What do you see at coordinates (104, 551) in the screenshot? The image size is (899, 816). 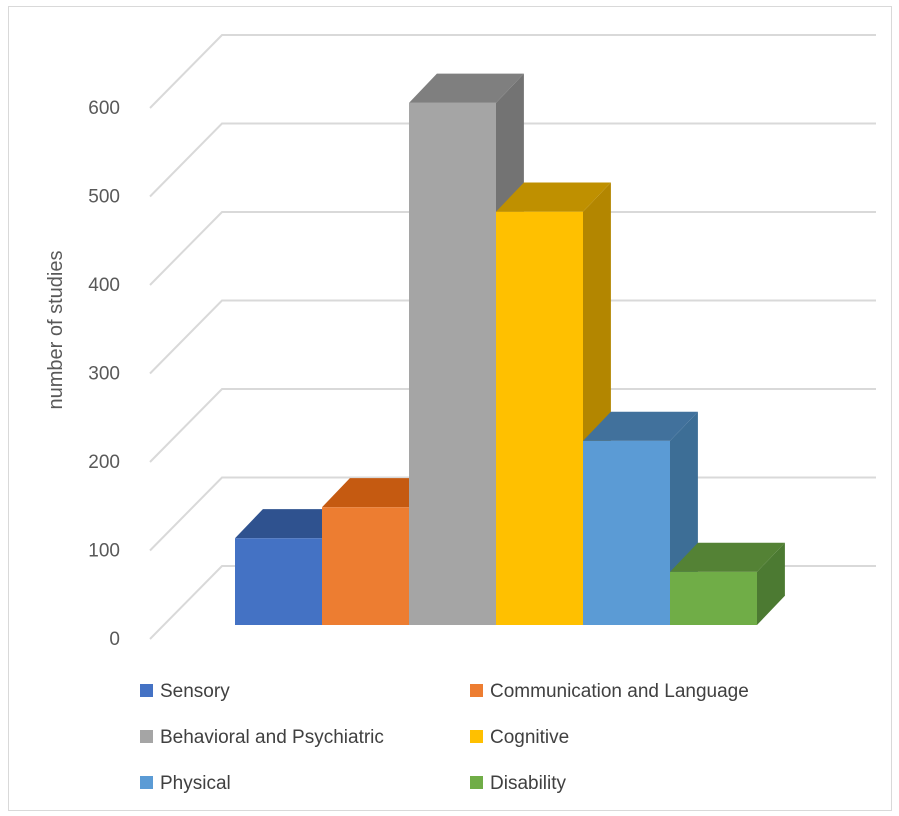 I see `y-tick-label: 100` at bounding box center [104, 551].